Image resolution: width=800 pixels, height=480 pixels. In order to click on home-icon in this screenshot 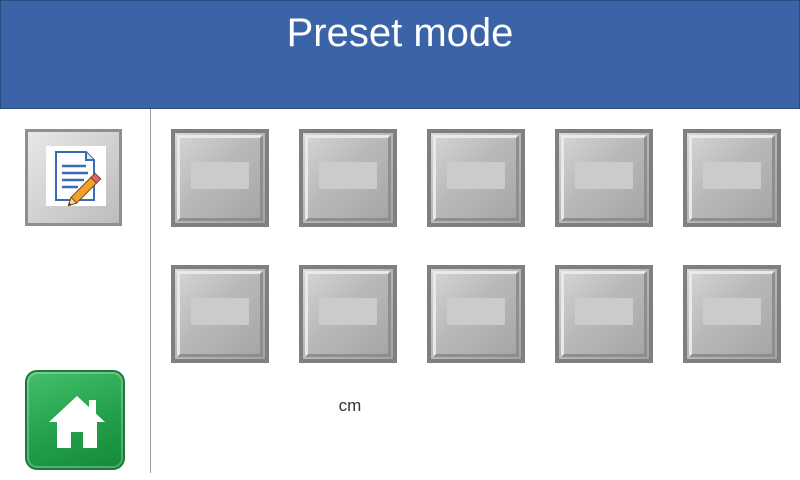, I will do `click(77, 422)`.